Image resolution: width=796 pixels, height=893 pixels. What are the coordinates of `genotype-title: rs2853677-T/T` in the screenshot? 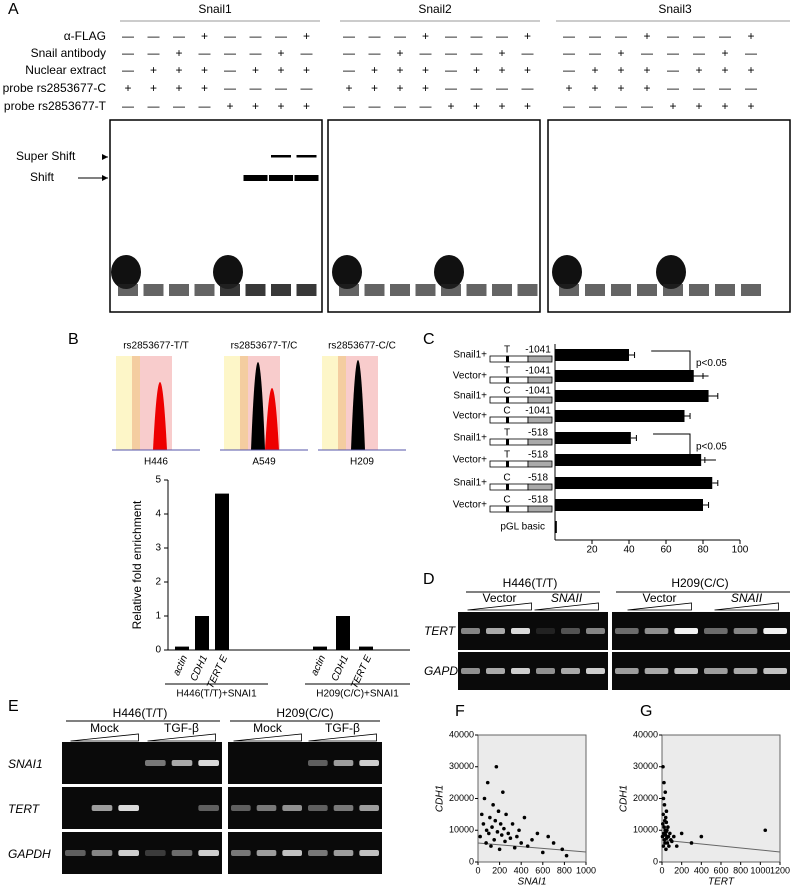 It's located at (156, 346).